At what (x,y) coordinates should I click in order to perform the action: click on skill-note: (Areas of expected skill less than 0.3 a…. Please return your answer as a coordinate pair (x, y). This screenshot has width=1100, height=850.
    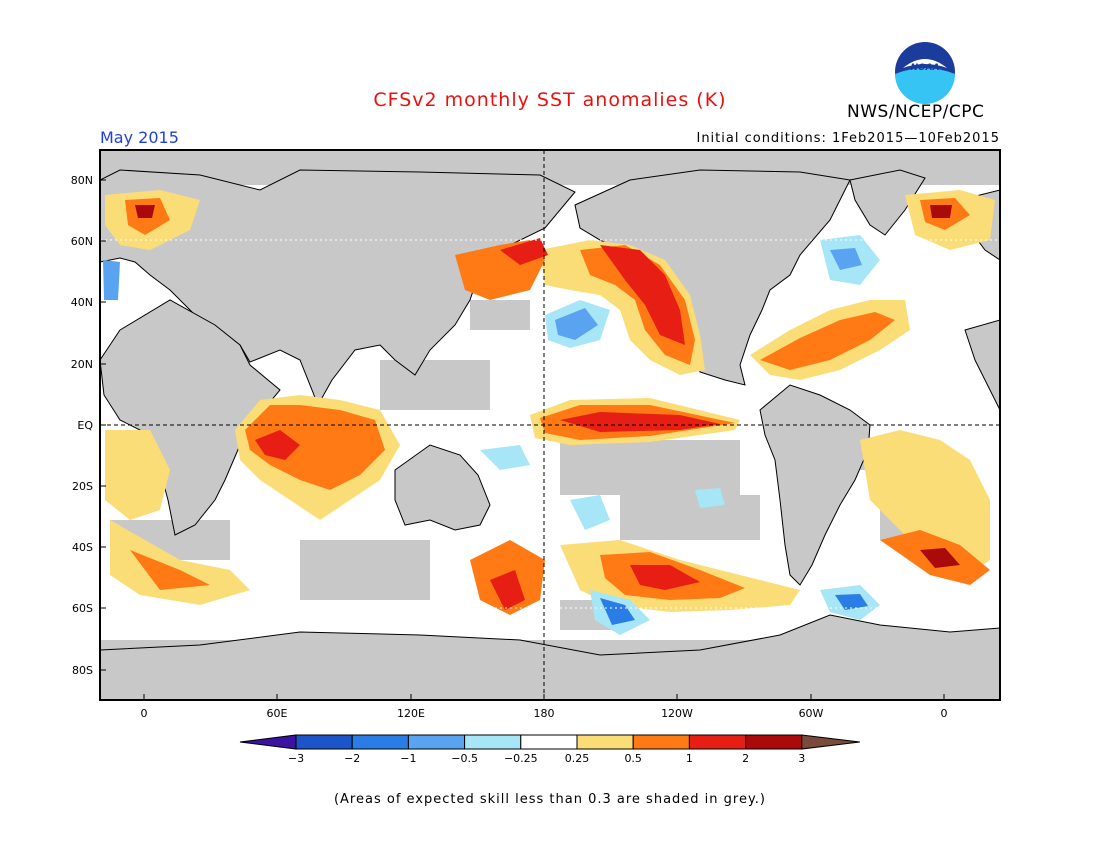
    Looking at the image, I should click on (550, 799).